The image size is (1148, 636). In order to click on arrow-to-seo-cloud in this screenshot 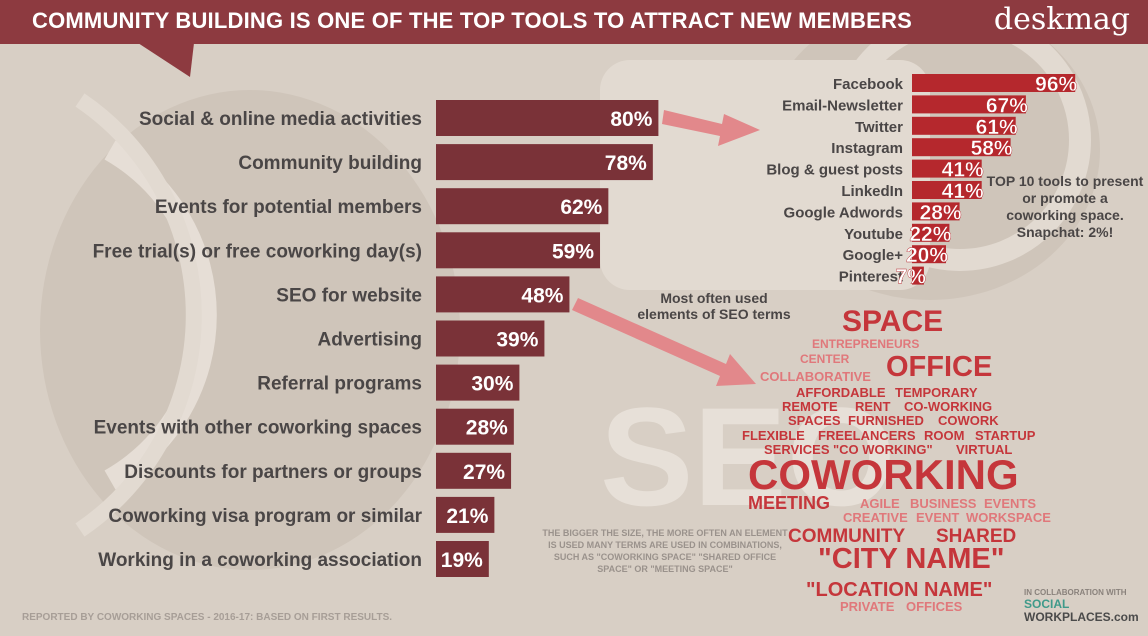, I will do `click(664, 342)`.